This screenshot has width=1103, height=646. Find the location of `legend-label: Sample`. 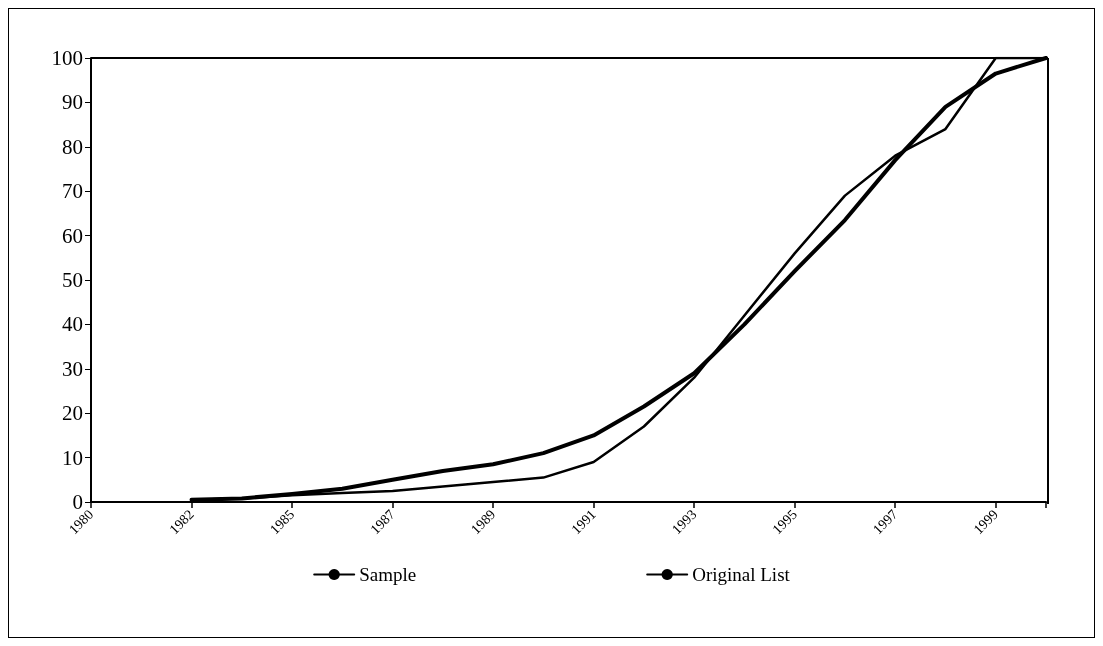

legend-label: Sample is located at coordinates (388, 574).